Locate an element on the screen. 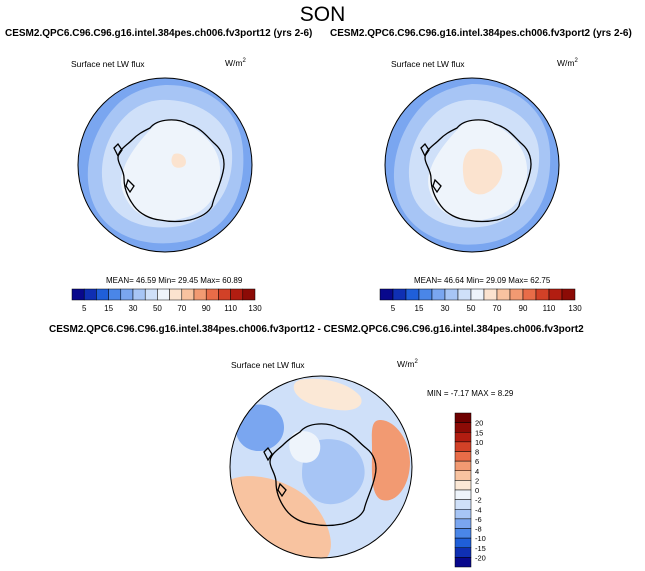 Image resolution: width=645 pixels, height=571 pixels. diff-coastline is located at coordinates (320, 475).